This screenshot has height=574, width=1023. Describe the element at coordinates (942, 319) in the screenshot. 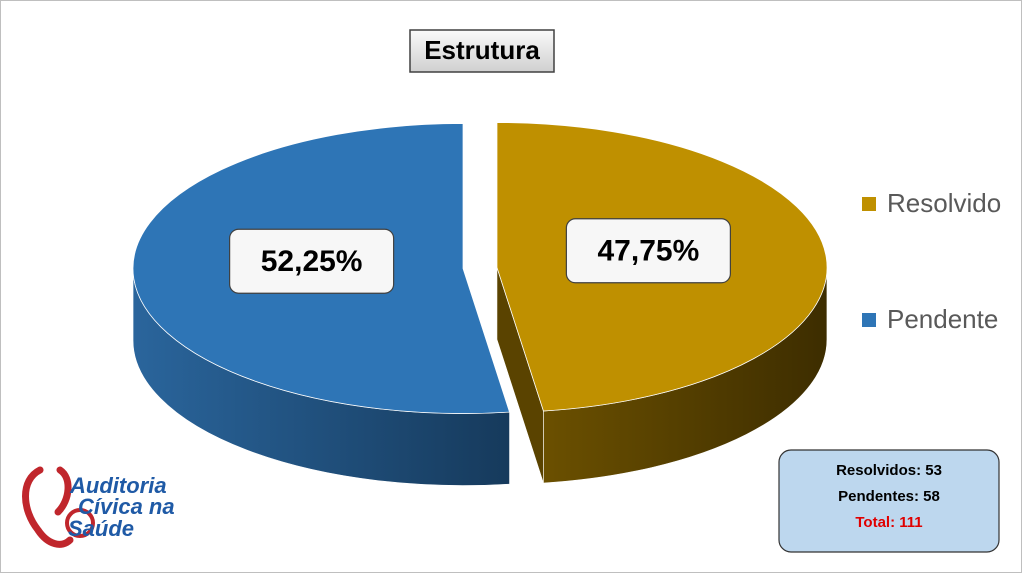

I see `legend-label: Pendente` at that location.